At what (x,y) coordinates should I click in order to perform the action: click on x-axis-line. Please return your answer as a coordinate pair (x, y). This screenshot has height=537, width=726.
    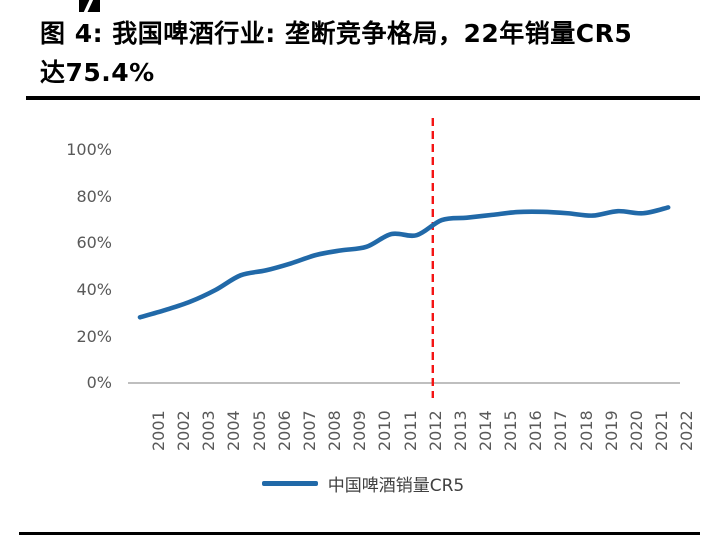
    Looking at the image, I should click on (404, 383).